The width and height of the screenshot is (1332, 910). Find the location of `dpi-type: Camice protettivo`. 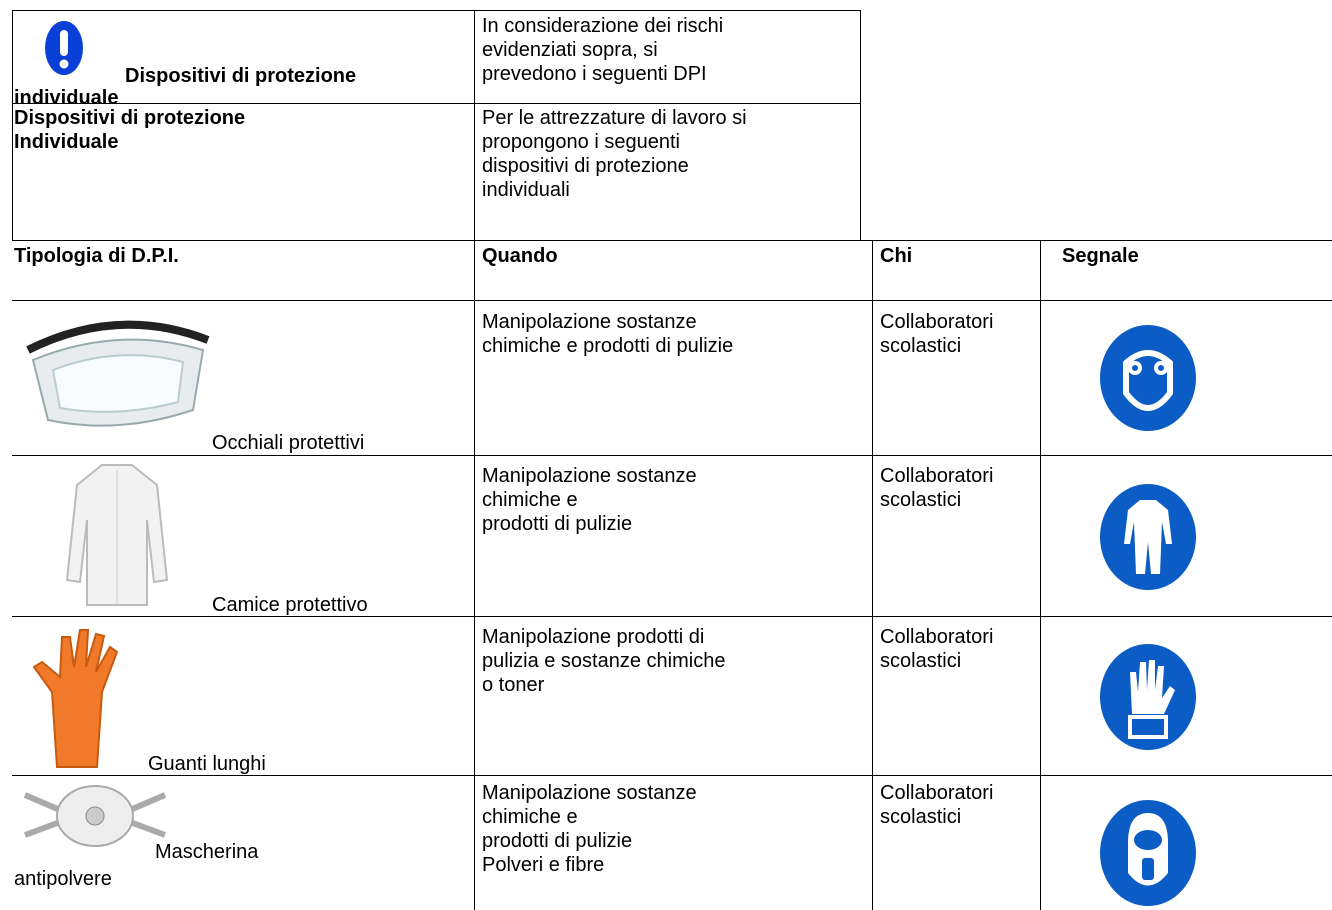

dpi-type: Camice protettivo is located at coordinates (290, 605).